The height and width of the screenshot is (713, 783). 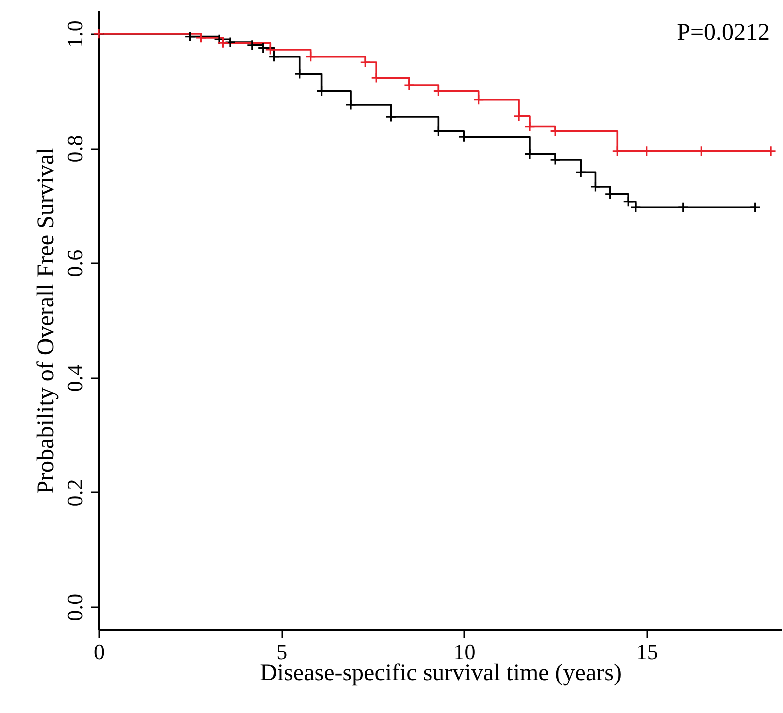 I want to click on y-tick-label: 0.8, so click(x=75, y=149).